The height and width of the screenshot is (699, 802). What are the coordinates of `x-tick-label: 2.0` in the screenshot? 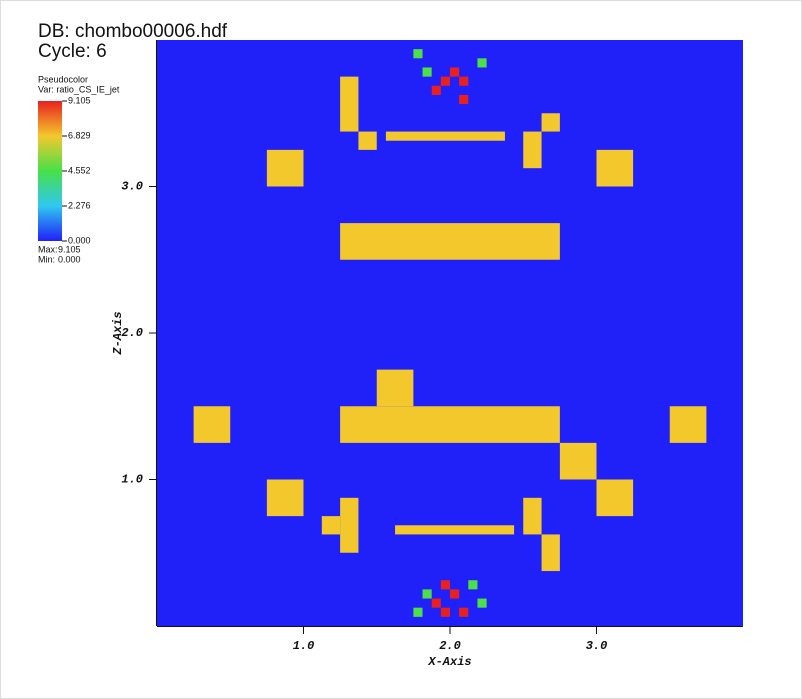 It's located at (450, 646).